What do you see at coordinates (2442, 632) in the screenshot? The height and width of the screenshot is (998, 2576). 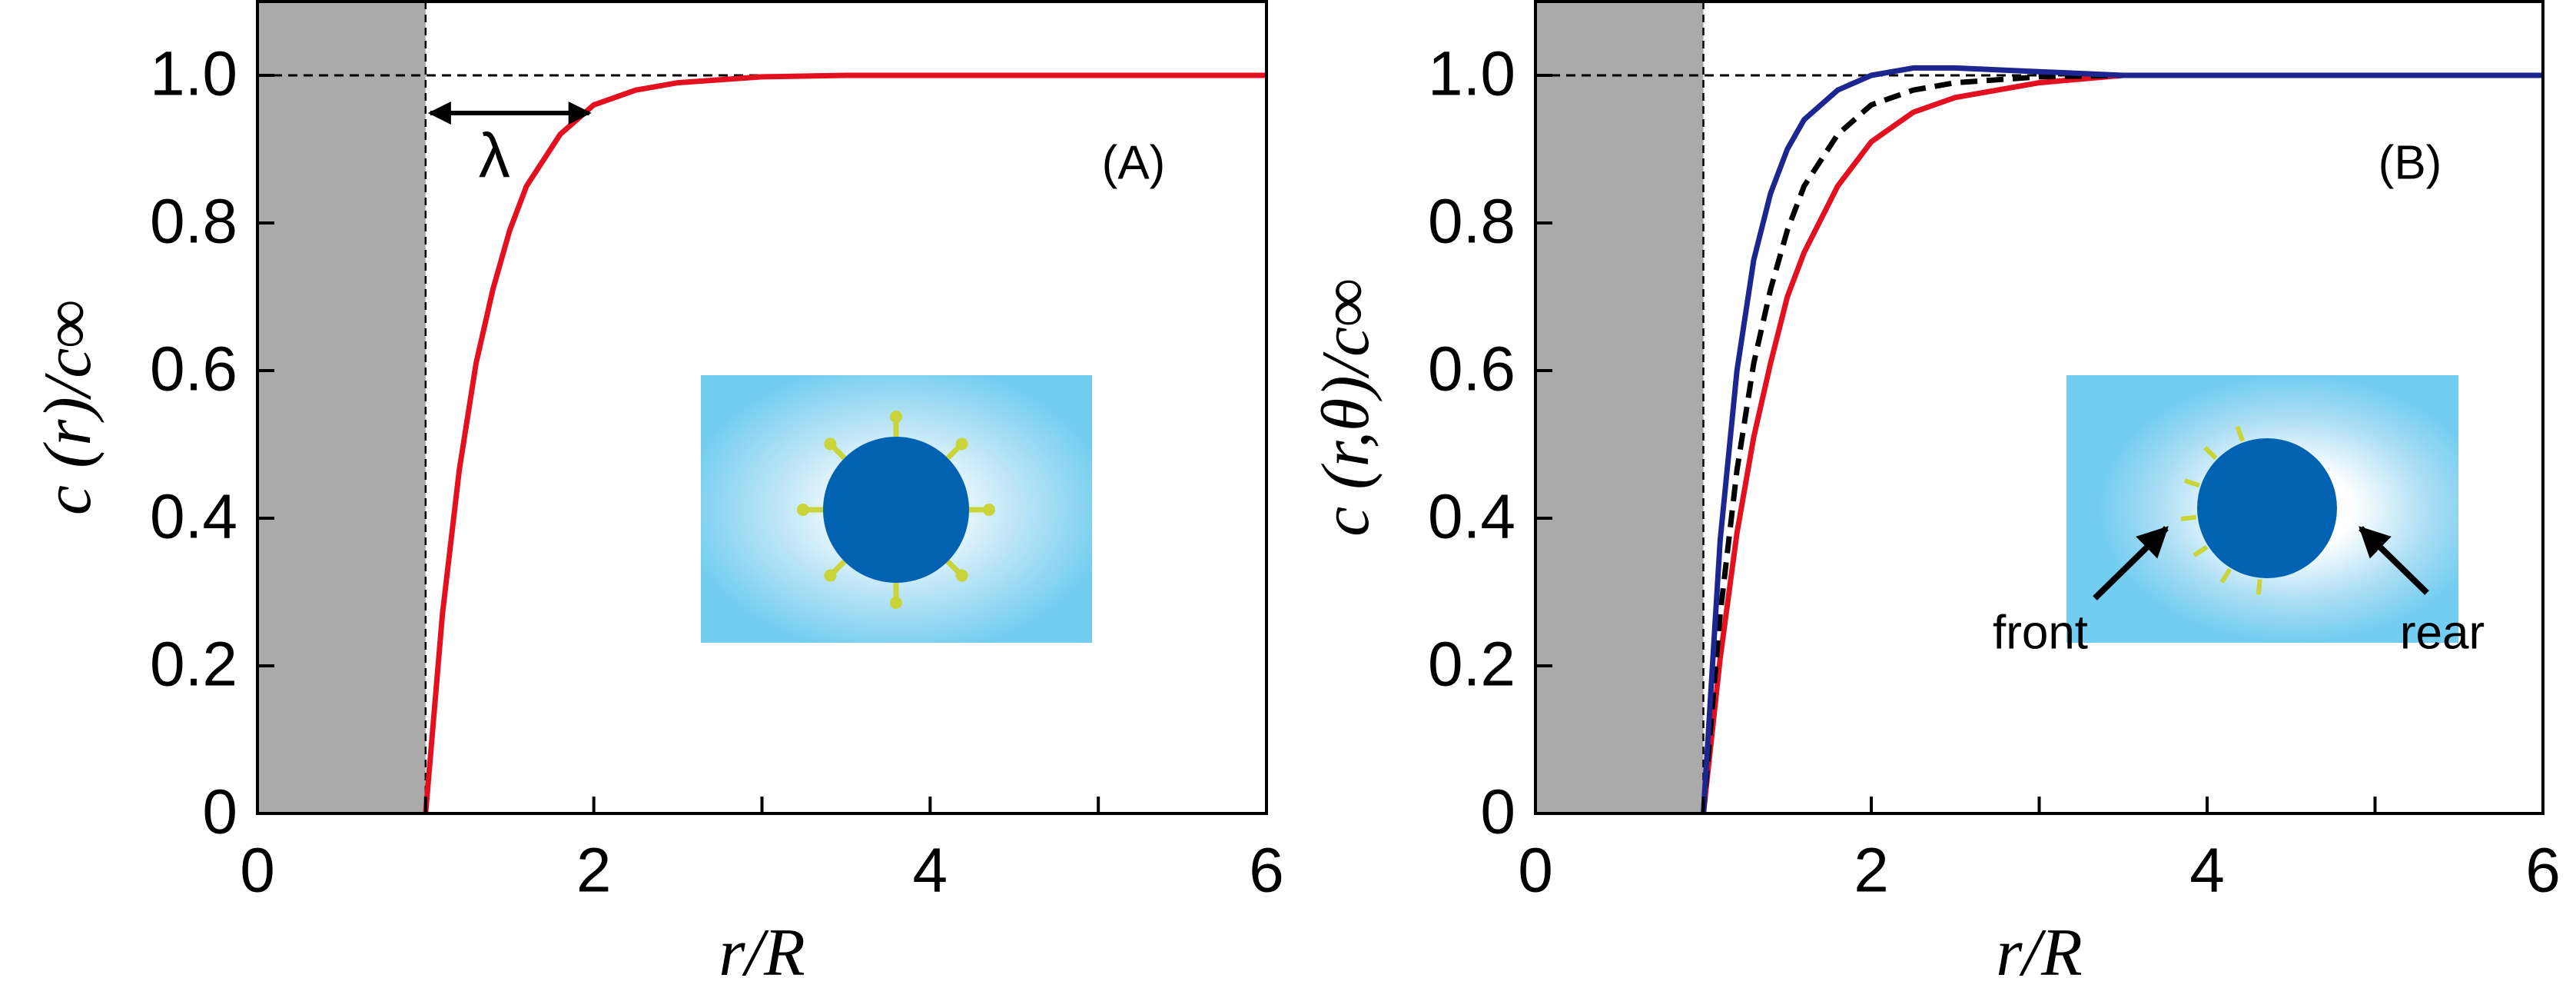 I see `inset-label: rear` at bounding box center [2442, 632].